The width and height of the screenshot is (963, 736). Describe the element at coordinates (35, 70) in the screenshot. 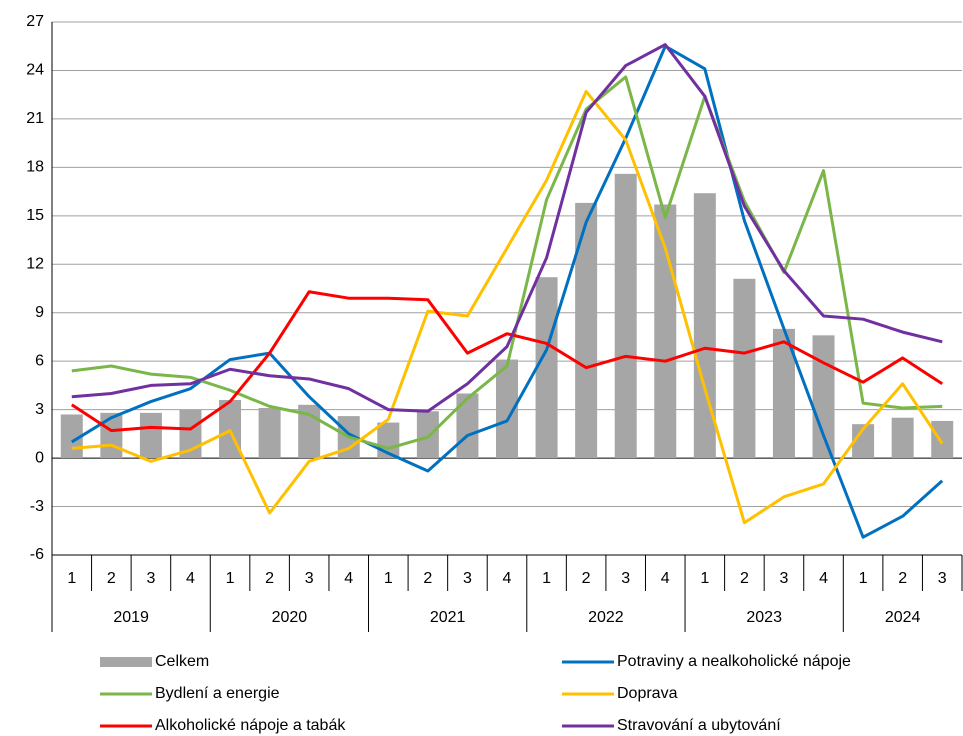

I see `y-tick-label: 24` at that location.